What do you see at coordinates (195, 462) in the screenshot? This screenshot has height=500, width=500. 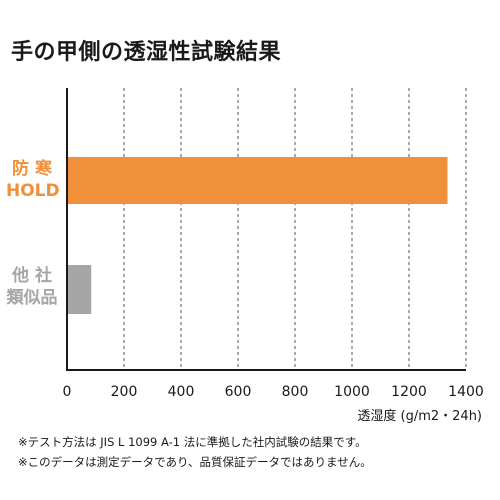 I see `footnote-disclaimer: ※このデータは測定データであり、品質保証データではありません。` at bounding box center [195, 462].